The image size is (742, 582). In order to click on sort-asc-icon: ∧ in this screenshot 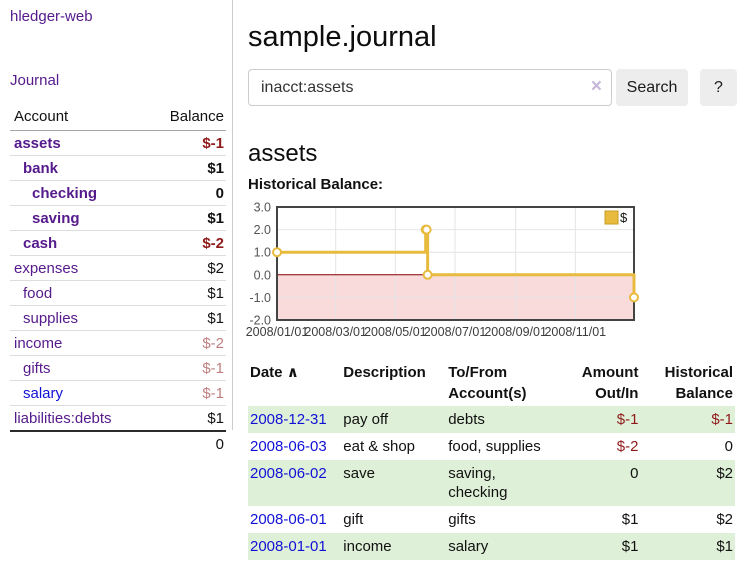, I will do `click(292, 372)`.